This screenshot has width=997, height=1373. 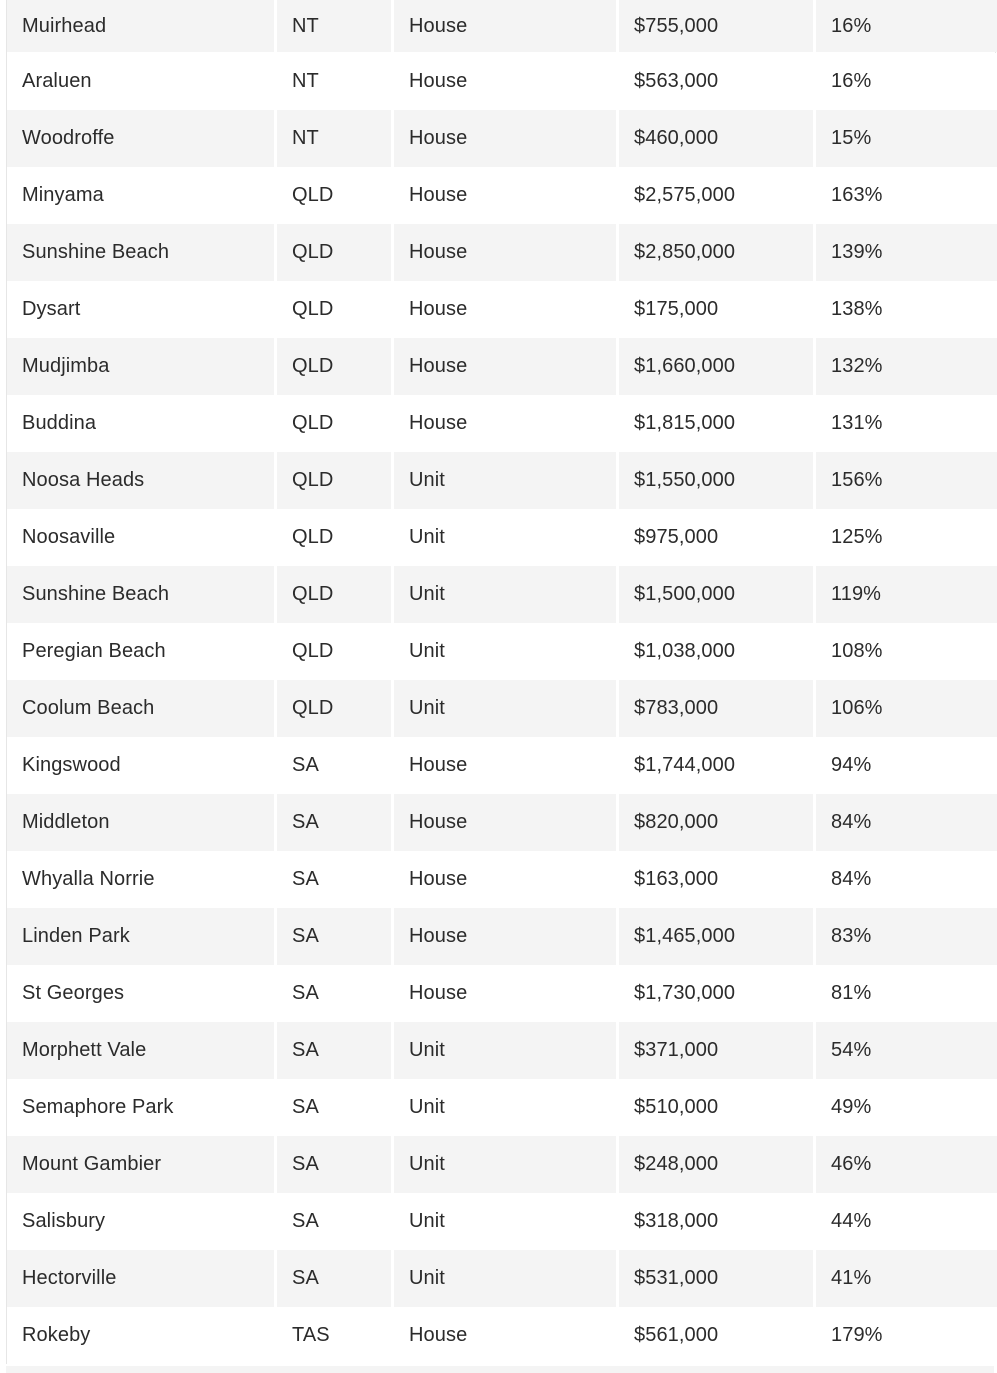 I want to click on table-row: St Georges SA House $1,730,000 81%, so click(x=502, y=993).